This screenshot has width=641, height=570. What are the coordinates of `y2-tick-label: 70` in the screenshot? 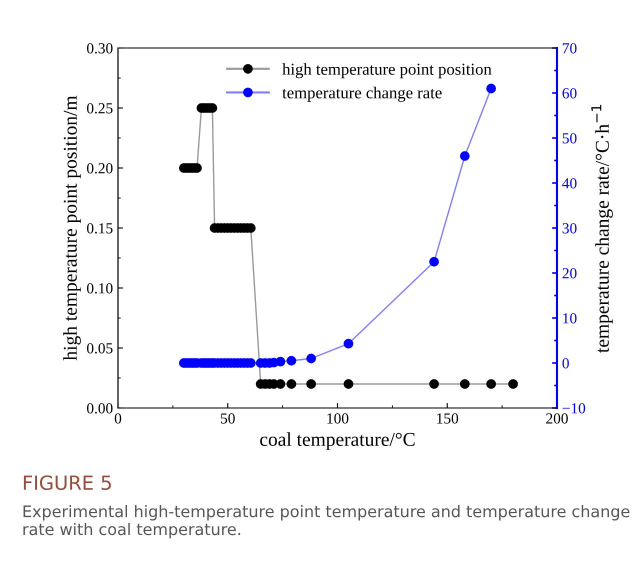 It's located at (569, 48).